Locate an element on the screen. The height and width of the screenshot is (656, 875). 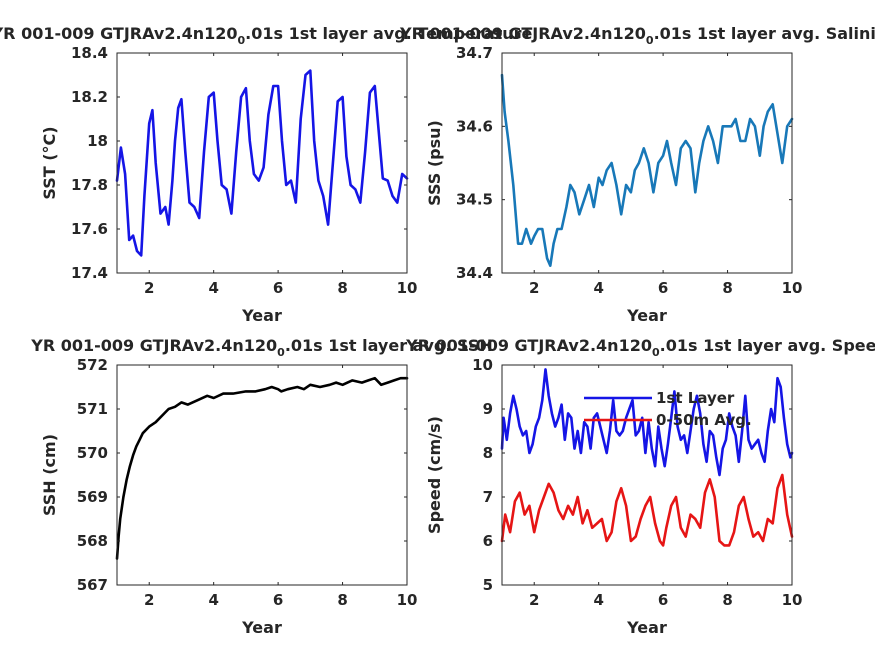
y-tick-label: 17.6 is located at coordinates (89, 229).